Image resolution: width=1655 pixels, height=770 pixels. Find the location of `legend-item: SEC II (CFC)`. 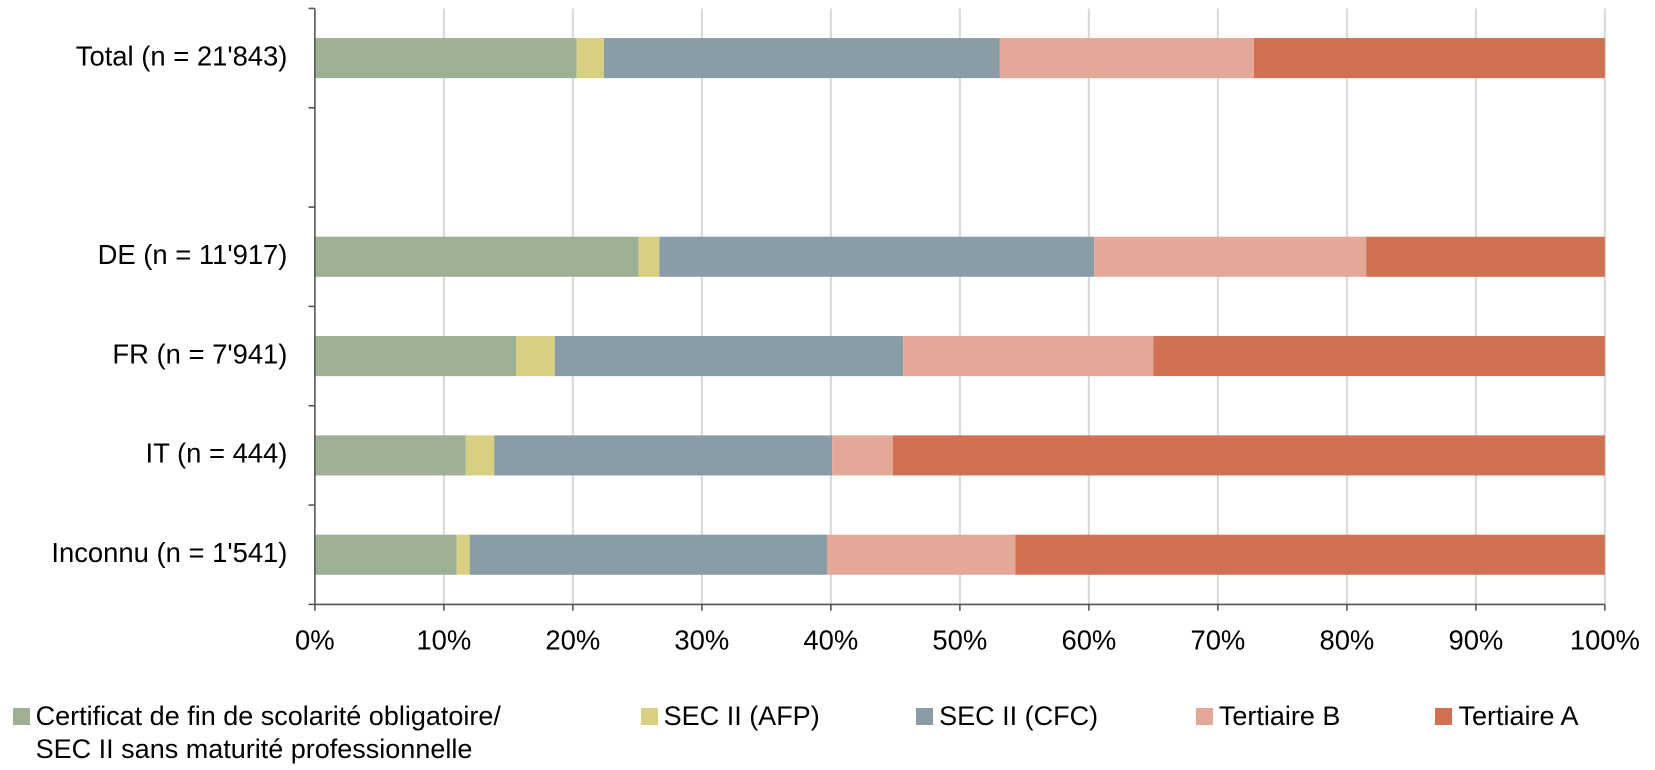

legend-item: SEC II (CFC) is located at coordinates (1042, 716).